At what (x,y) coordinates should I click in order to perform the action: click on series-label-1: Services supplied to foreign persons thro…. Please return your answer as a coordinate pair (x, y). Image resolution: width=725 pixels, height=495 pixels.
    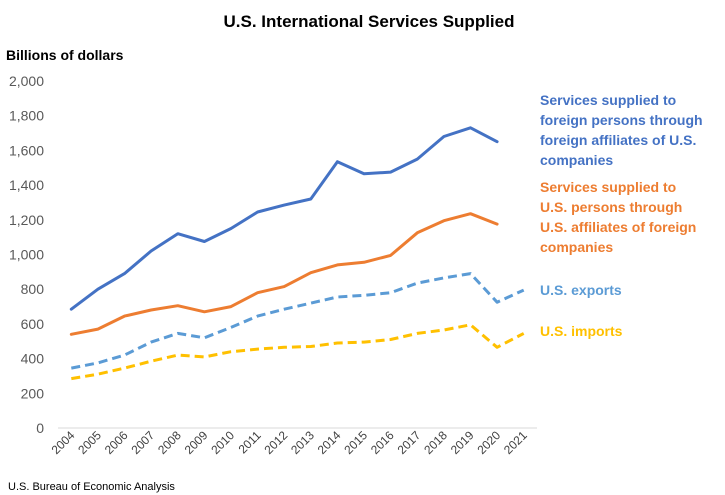
    Looking at the image, I should click on (621, 130).